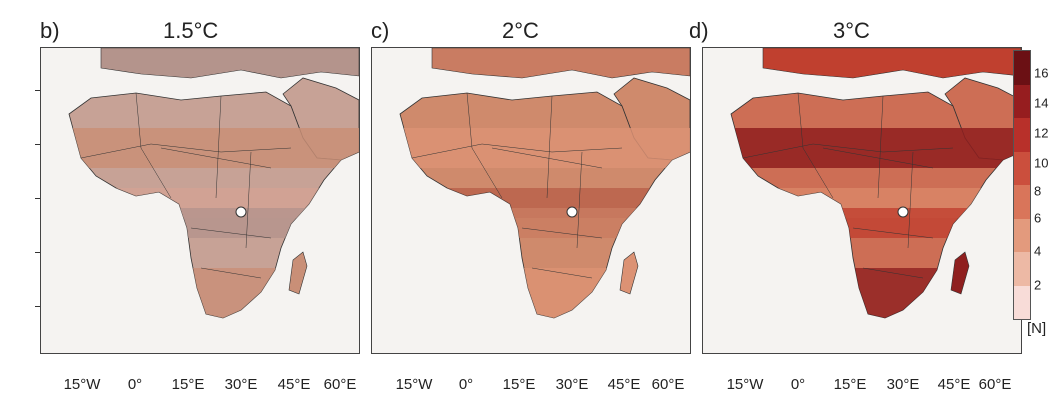 The image size is (1063, 420). What do you see at coordinates (1041, 133) in the screenshot?
I see `colorbar-tick-label: 12` at bounding box center [1041, 133].